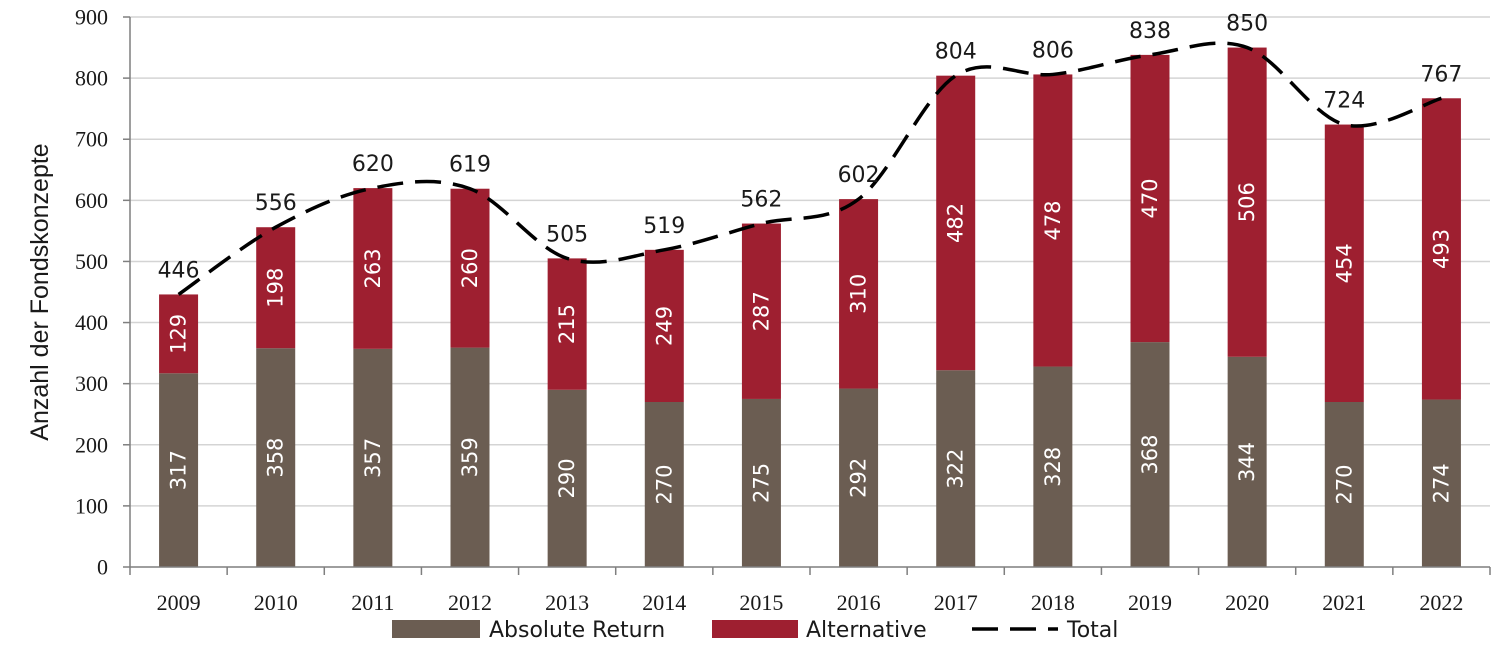  What do you see at coordinates (373, 164) in the screenshot?
I see `data-label-total: 620` at bounding box center [373, 164].